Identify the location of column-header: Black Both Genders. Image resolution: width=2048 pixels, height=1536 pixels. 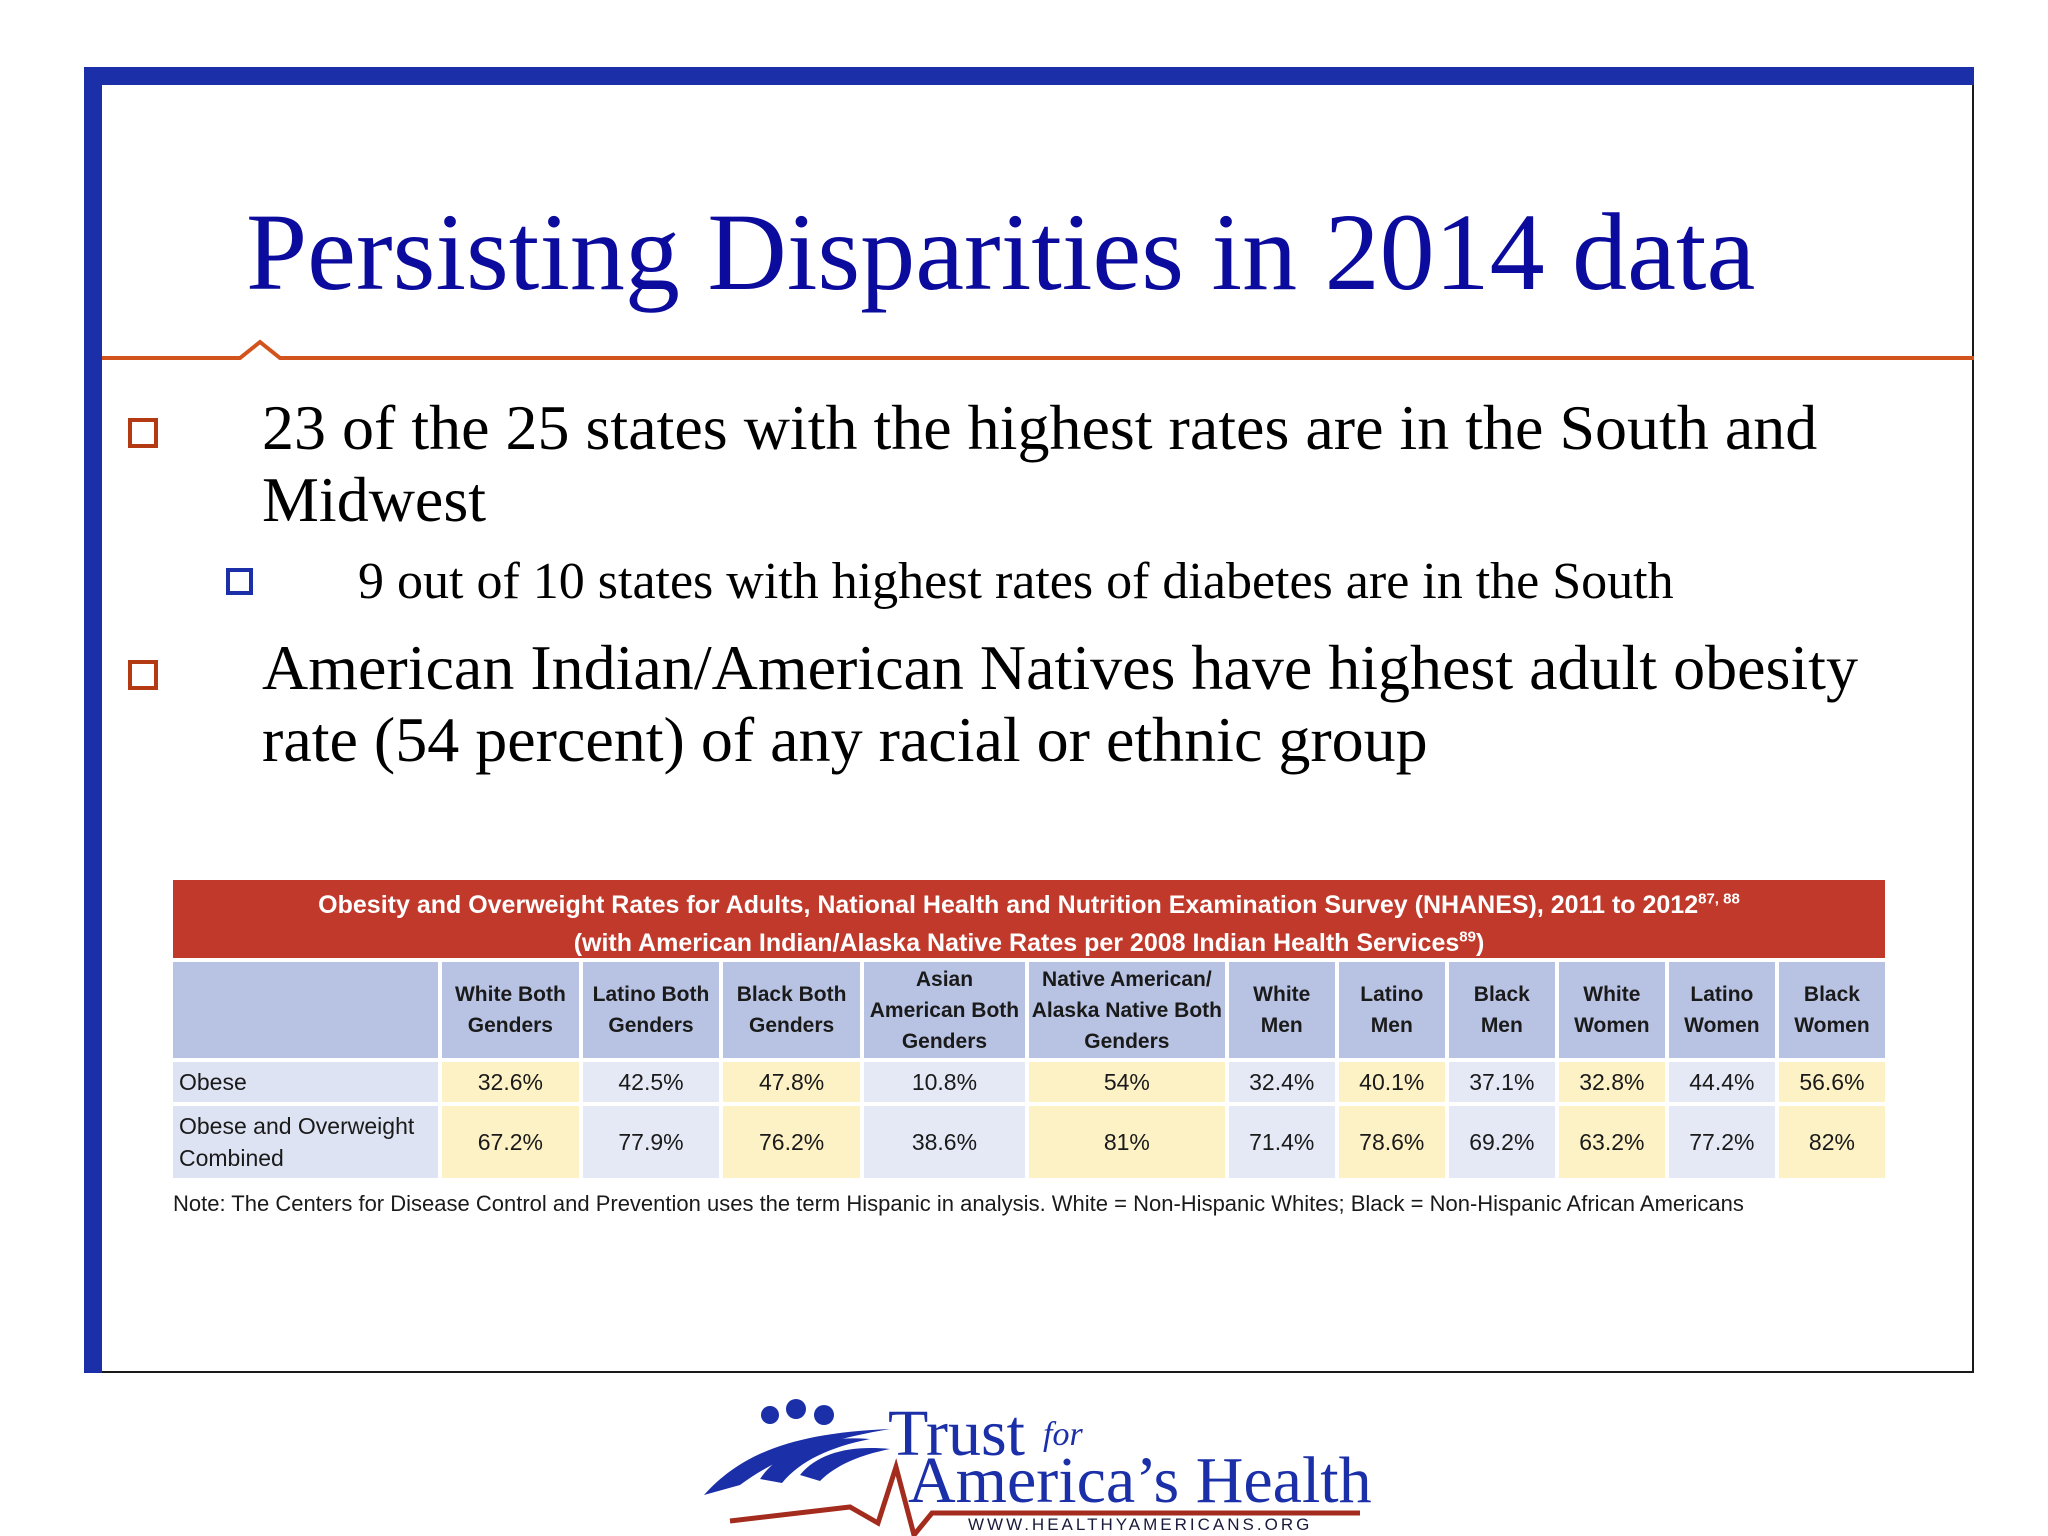
(791, 1010).